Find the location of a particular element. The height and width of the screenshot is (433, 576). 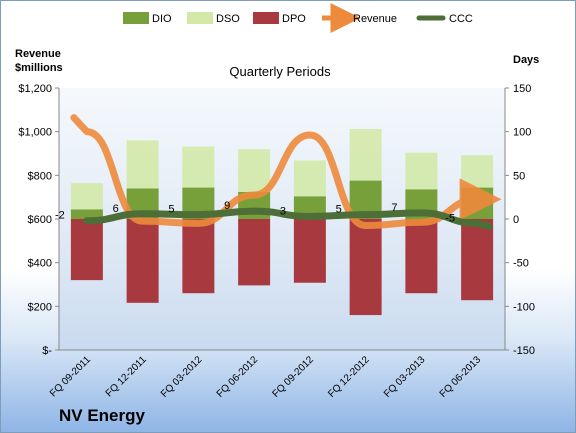

x-tick-label: FQ 09-2011 is located at coordinates (70, 376).